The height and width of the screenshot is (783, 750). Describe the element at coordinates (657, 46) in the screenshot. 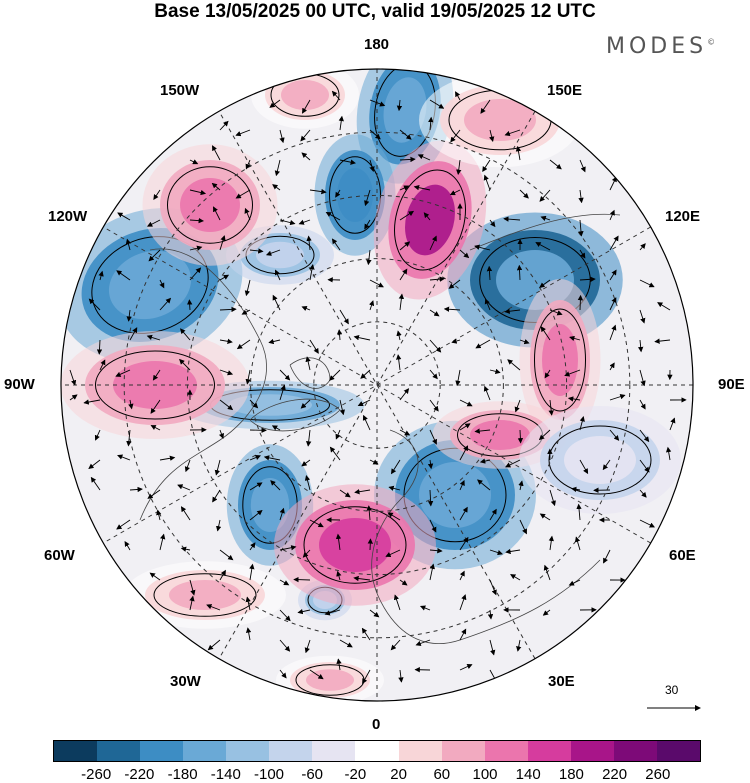

I see `brand-text: MODES` at that location.